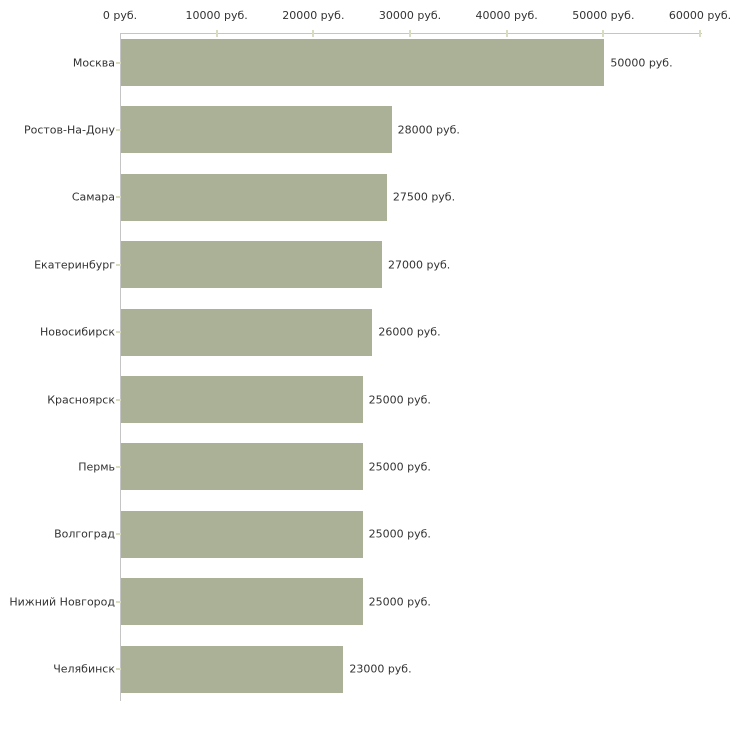 Image resolution: width=730 pixels, height=730 pixels. I want to click on x-axis-tick-label: 10000 руб., so click(216, 15).